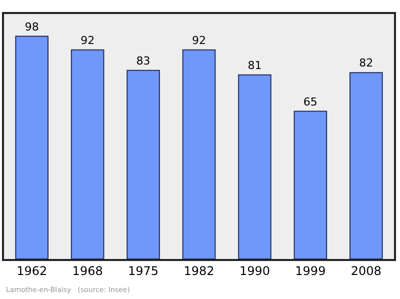 This screenshot has width=400, height=299. Describe the element at coordinates (199, 271) in the screenshot. I see `x-tick-label: 1982` at that location.